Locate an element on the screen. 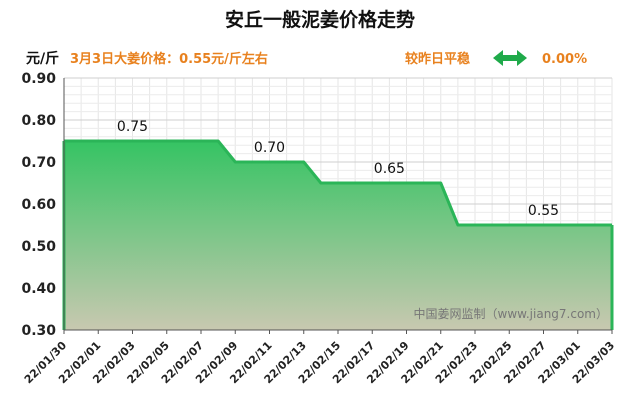  chart-title: 安丘一般泥姜价格走势 is located at coordinates (320, 19).